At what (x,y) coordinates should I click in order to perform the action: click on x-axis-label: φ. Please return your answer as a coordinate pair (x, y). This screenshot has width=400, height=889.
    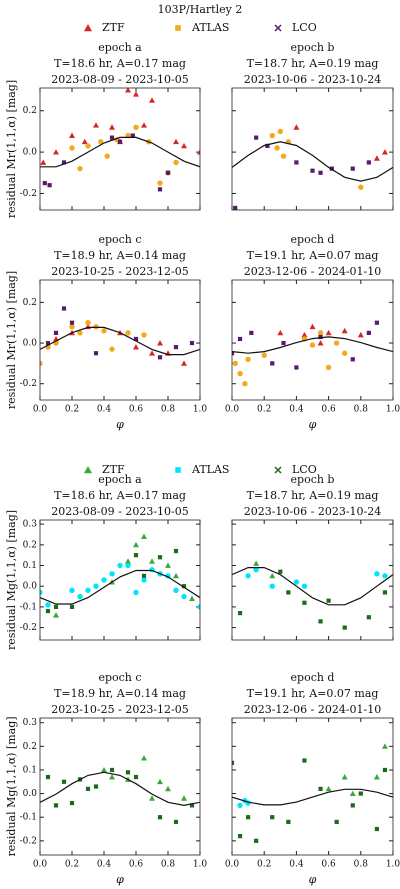
    Looking at the image, I should click on (313, 424).